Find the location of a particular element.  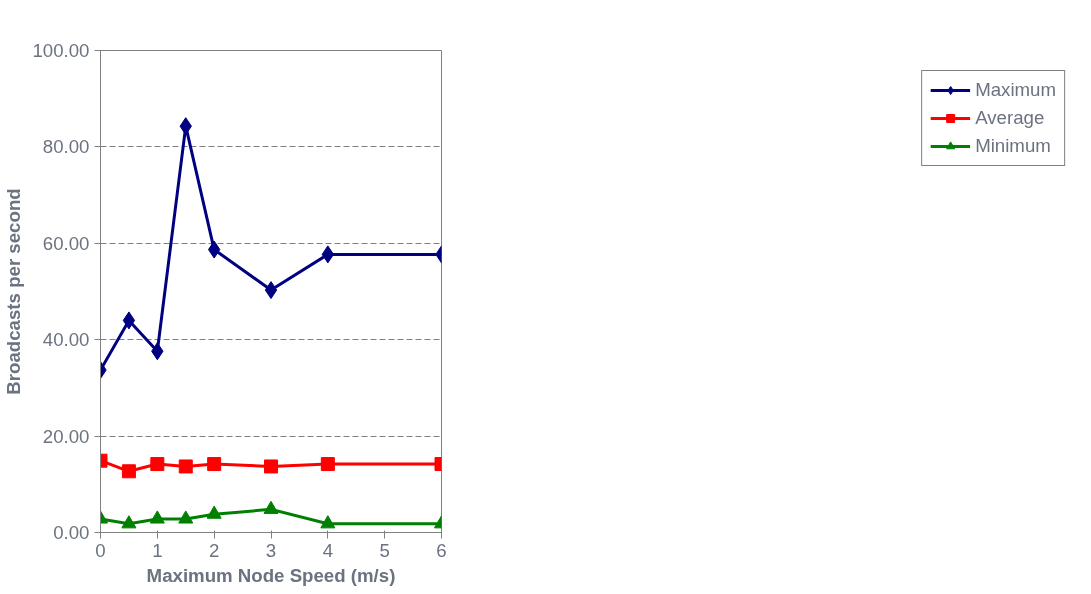

legend-label: Maximum is located at coordinates (1015, 90).